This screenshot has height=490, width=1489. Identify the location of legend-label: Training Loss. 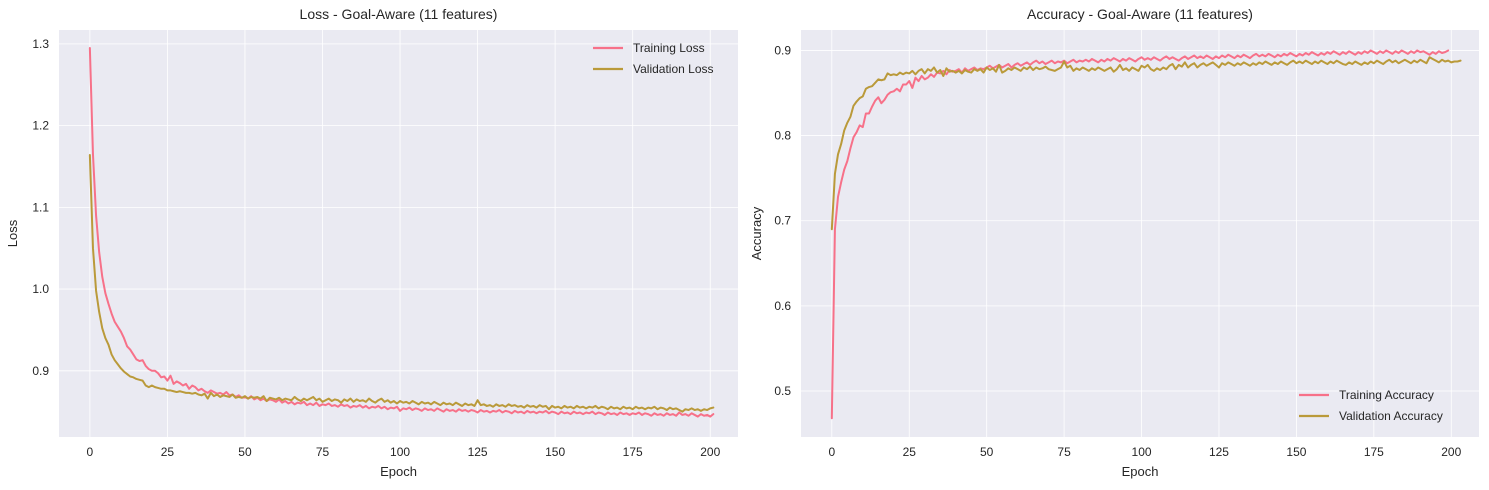
(669, 48).